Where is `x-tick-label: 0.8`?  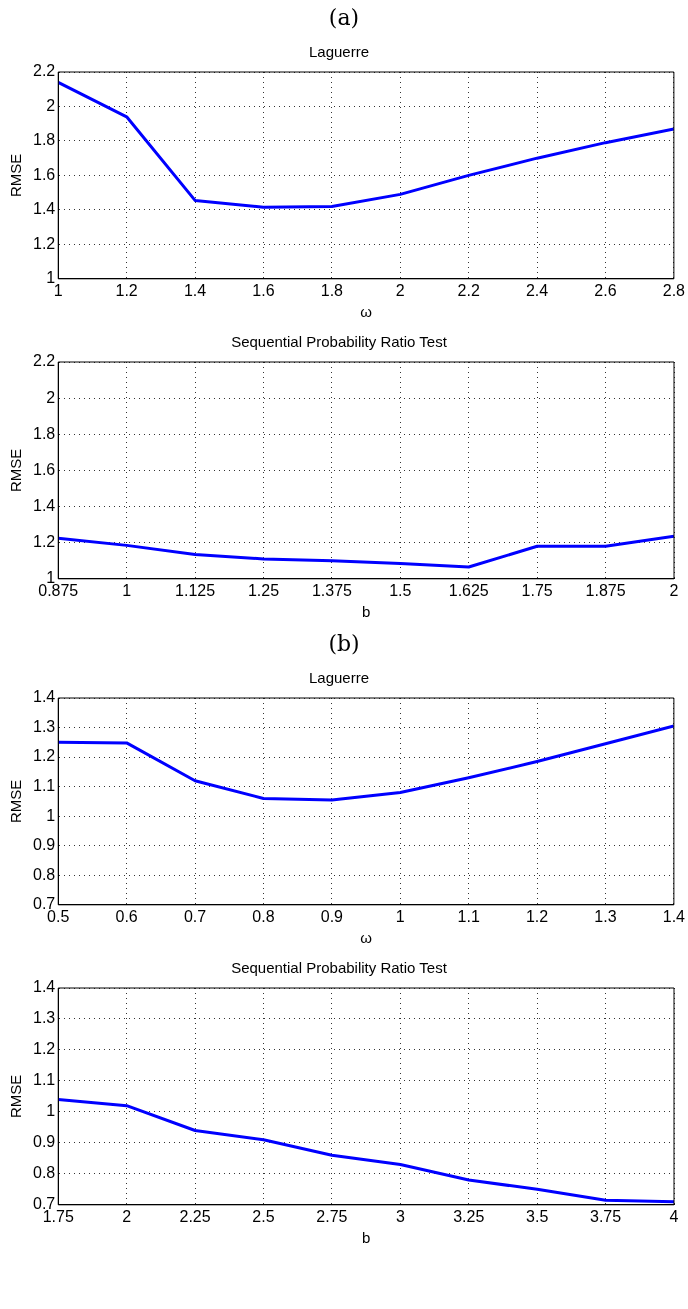
x-tick-label: 0.8 is located at coordinates (263, 916).